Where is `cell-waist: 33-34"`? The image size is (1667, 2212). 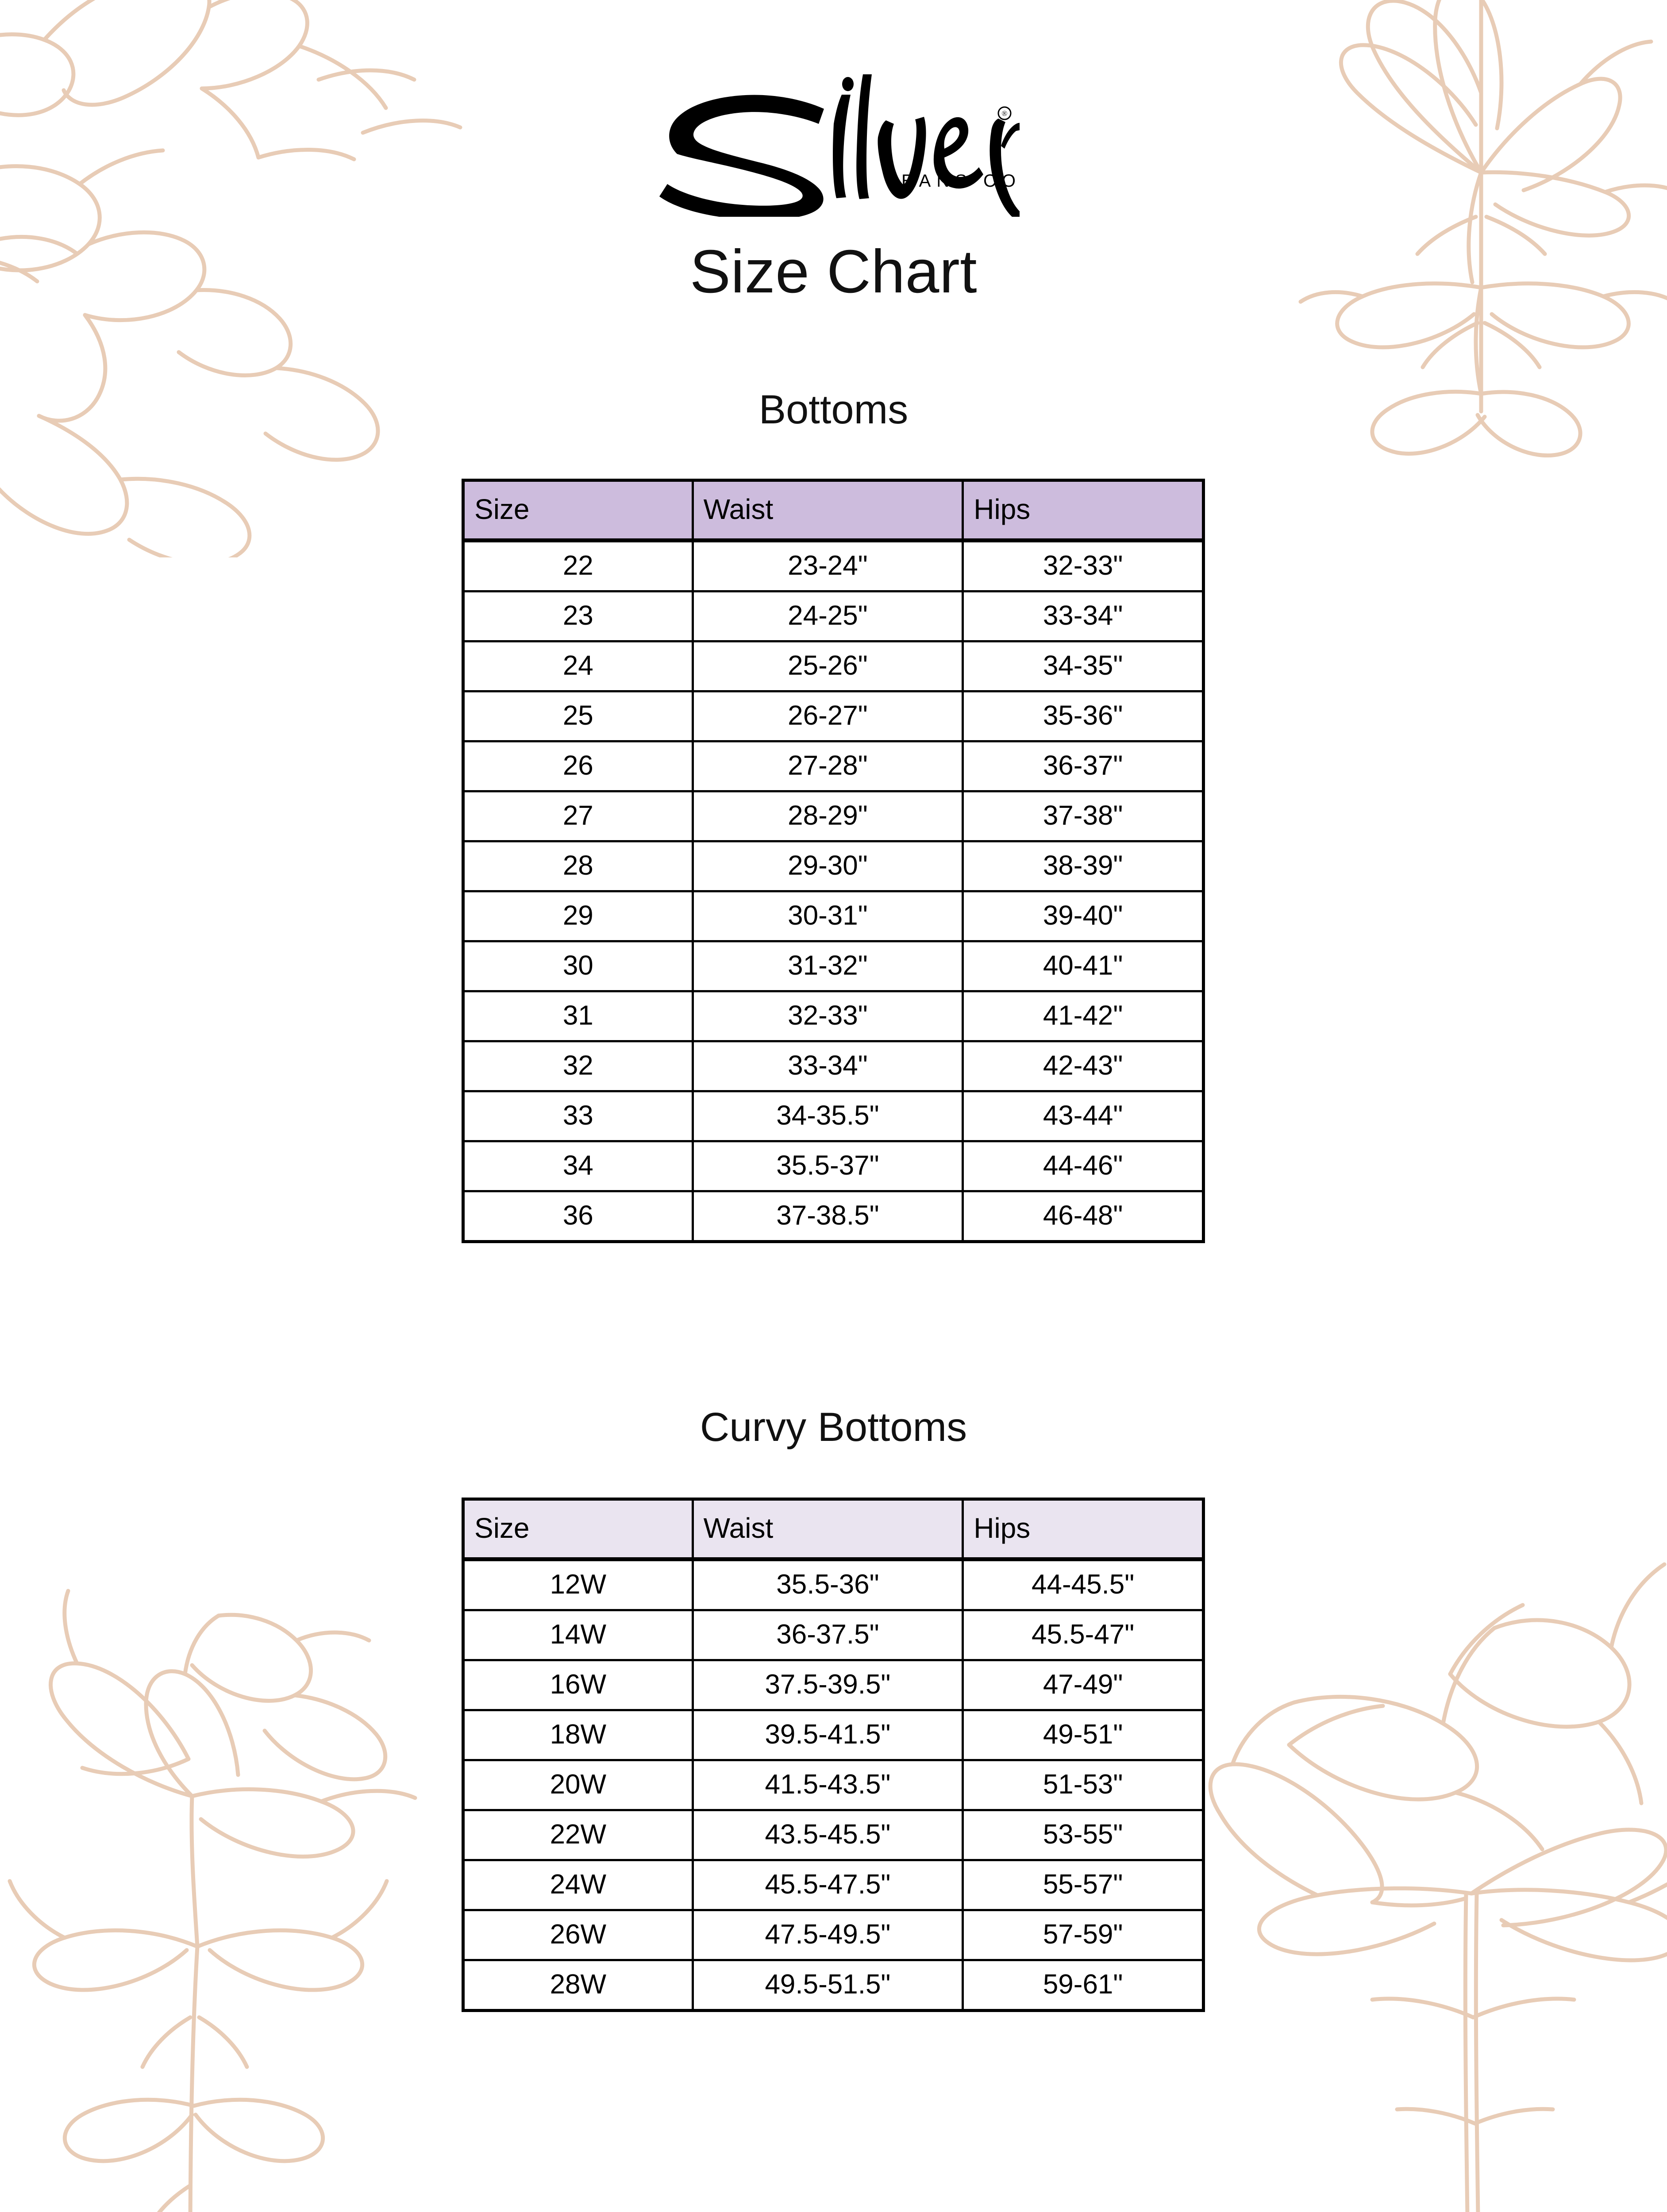
cell-waist: 33-34" is located at coordinates (829, 1065).